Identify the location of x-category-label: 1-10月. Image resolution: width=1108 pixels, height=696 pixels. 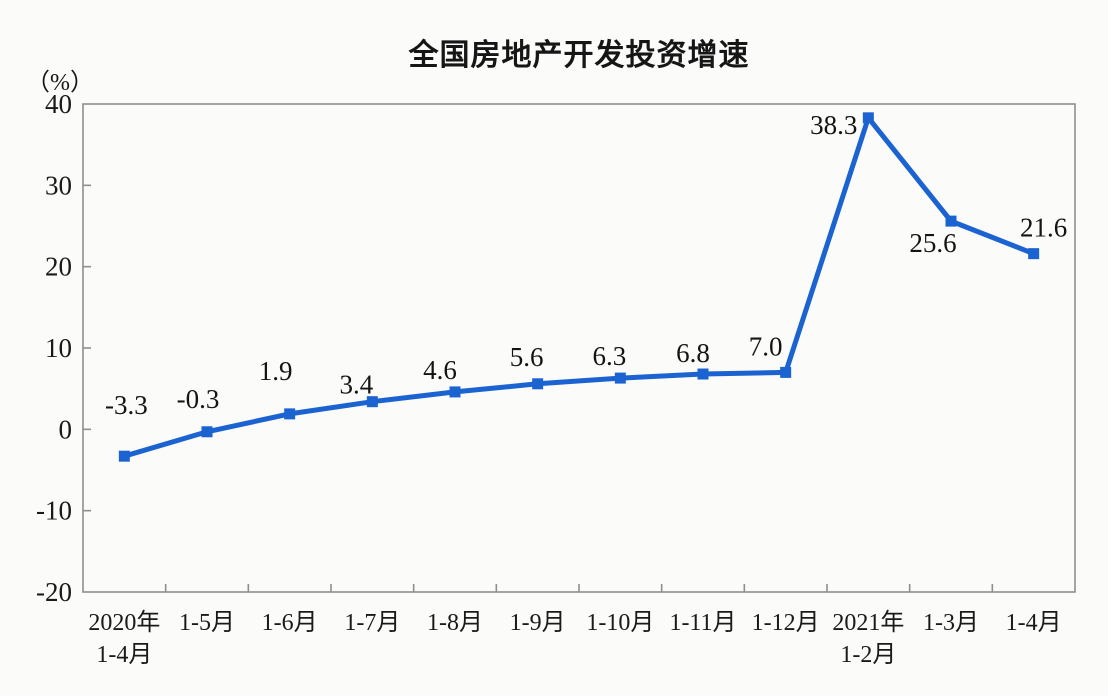
(620, 623).